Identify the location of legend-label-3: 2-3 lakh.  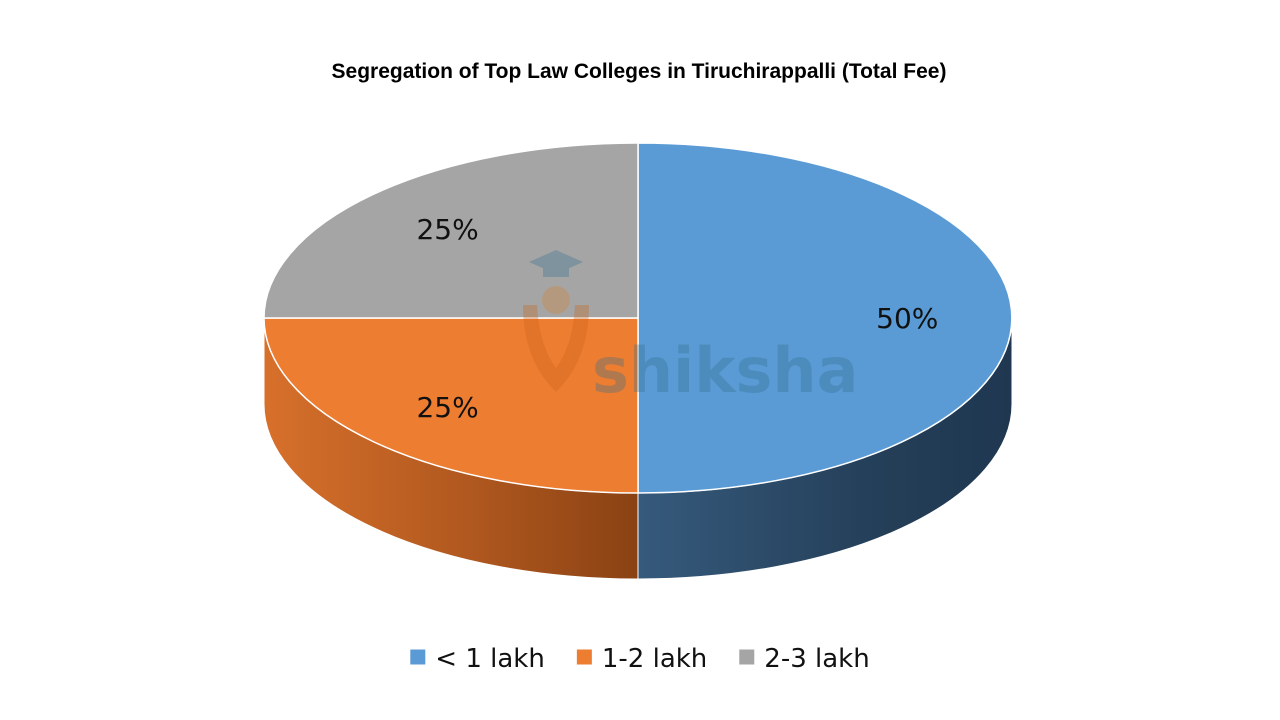
(816, 659).